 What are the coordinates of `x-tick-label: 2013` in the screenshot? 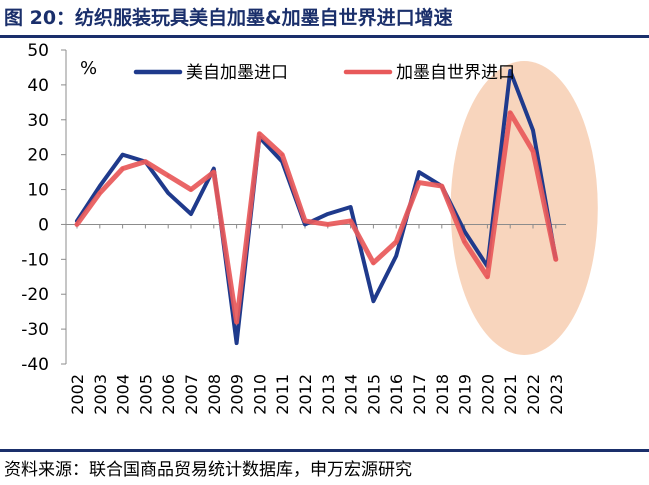 It's located at (328, 394).